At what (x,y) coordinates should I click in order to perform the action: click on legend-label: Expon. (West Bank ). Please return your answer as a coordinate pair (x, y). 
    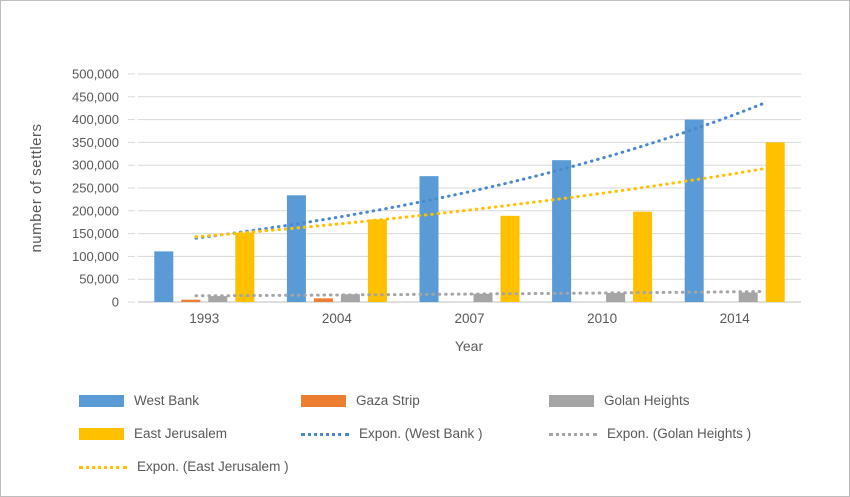
    Looking at the image, I should click on (421, 433).